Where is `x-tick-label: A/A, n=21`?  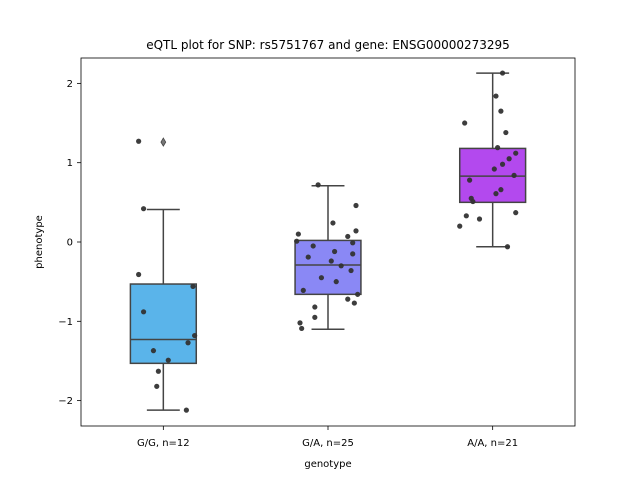
x-tick-label: A/A, n=21 is located at coordinates (492, 443).